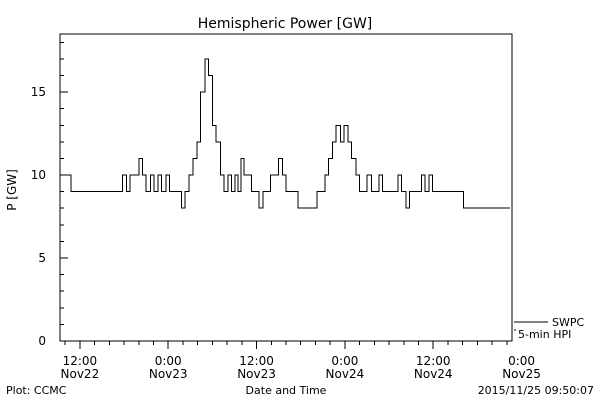 Image resolution: width=600 pixels, height=400 pixels. I want to click on x-tick-date: Nov25, so click(521, 374).